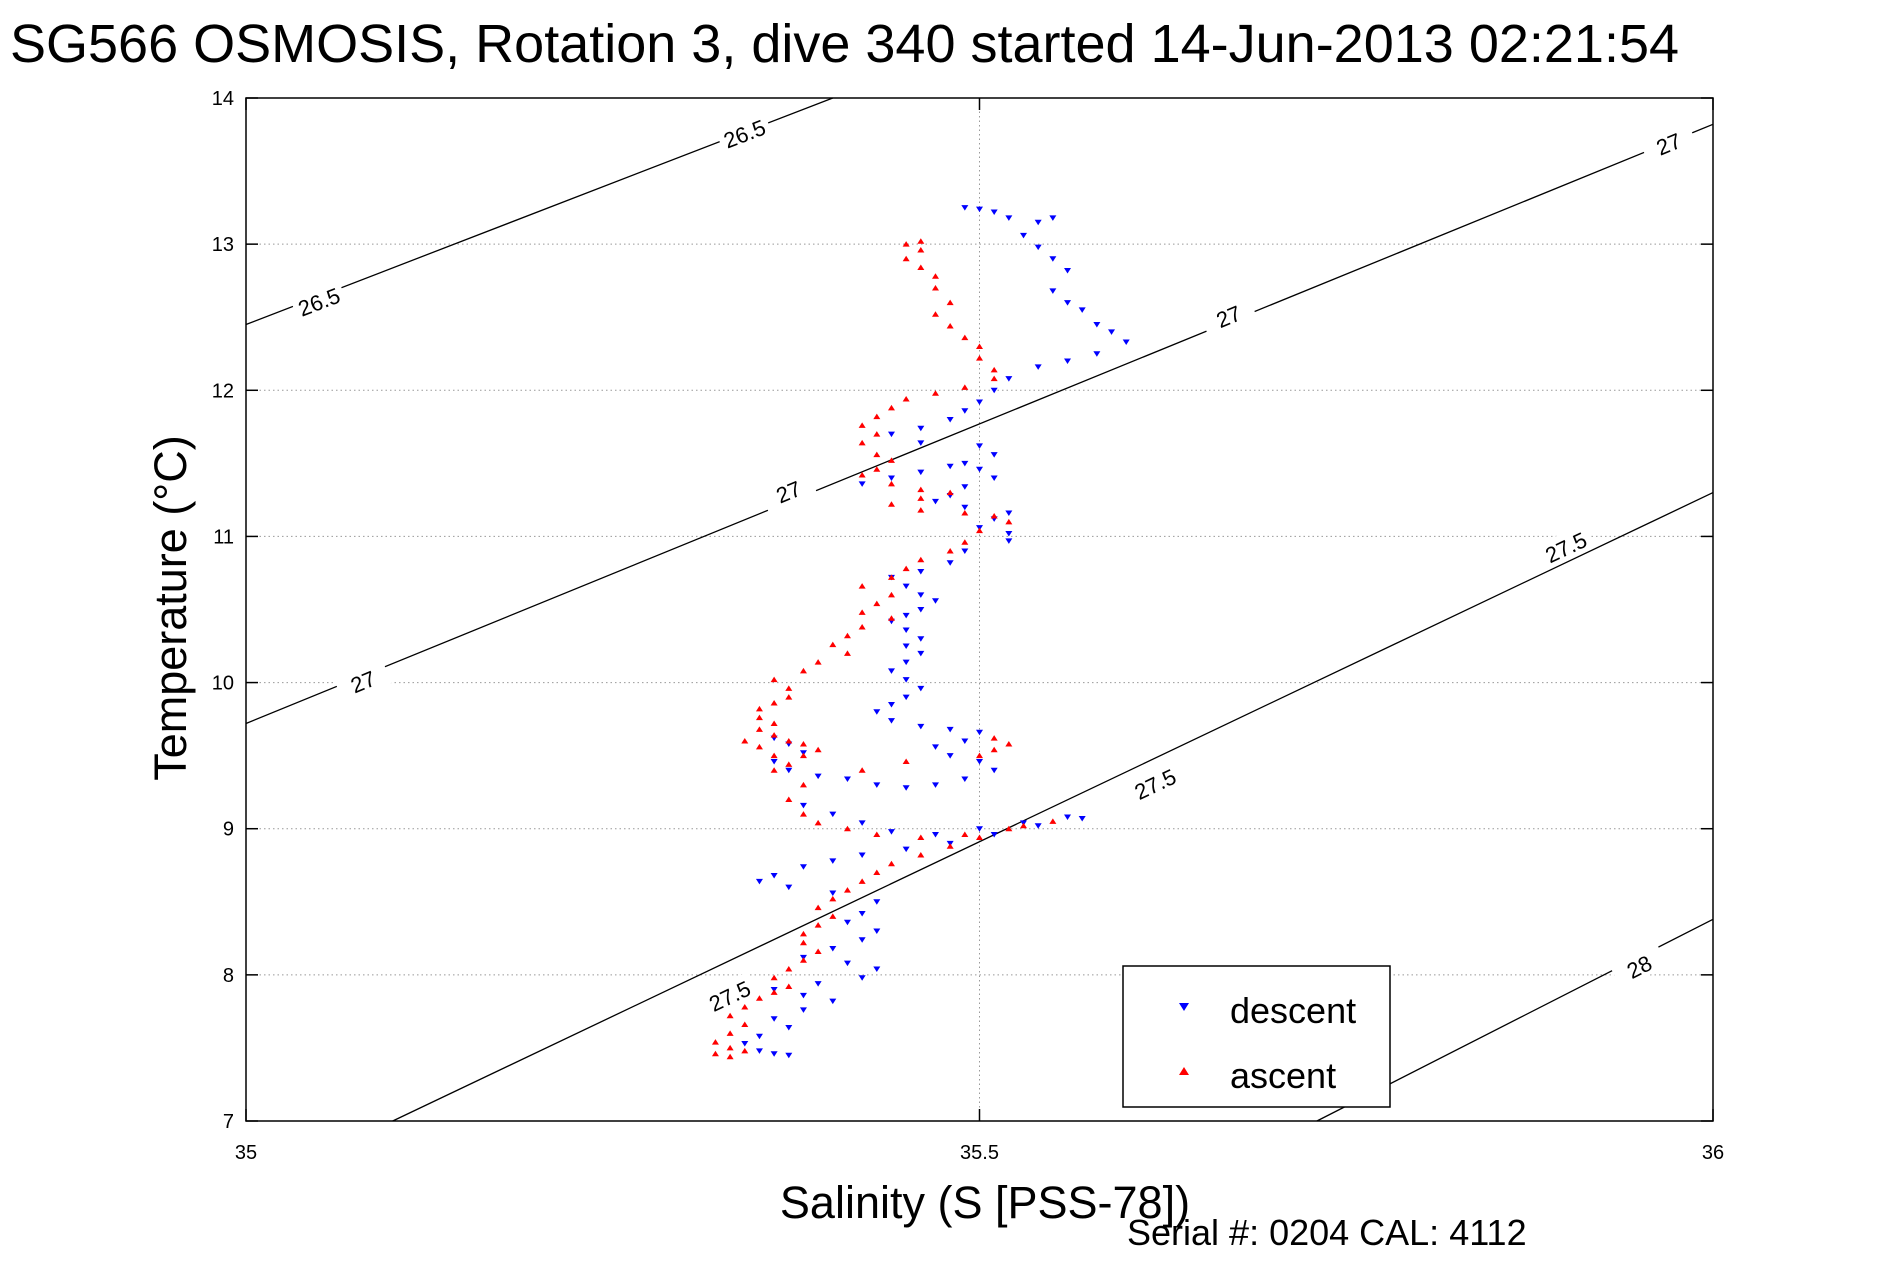 The width and height of the screenshot is (1891, 1262). I want to click on legend-ascent-marker, so click(1184, 1071).